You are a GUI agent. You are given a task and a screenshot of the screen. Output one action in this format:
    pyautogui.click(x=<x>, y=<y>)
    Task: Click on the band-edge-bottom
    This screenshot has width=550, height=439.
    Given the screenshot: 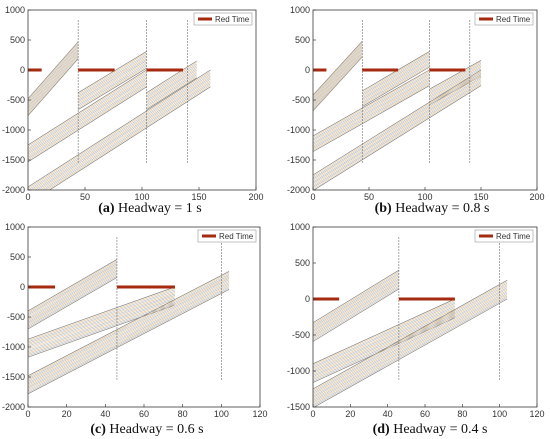 What is the action you would take?
    pyautogui.click(x=396, y=86)
    